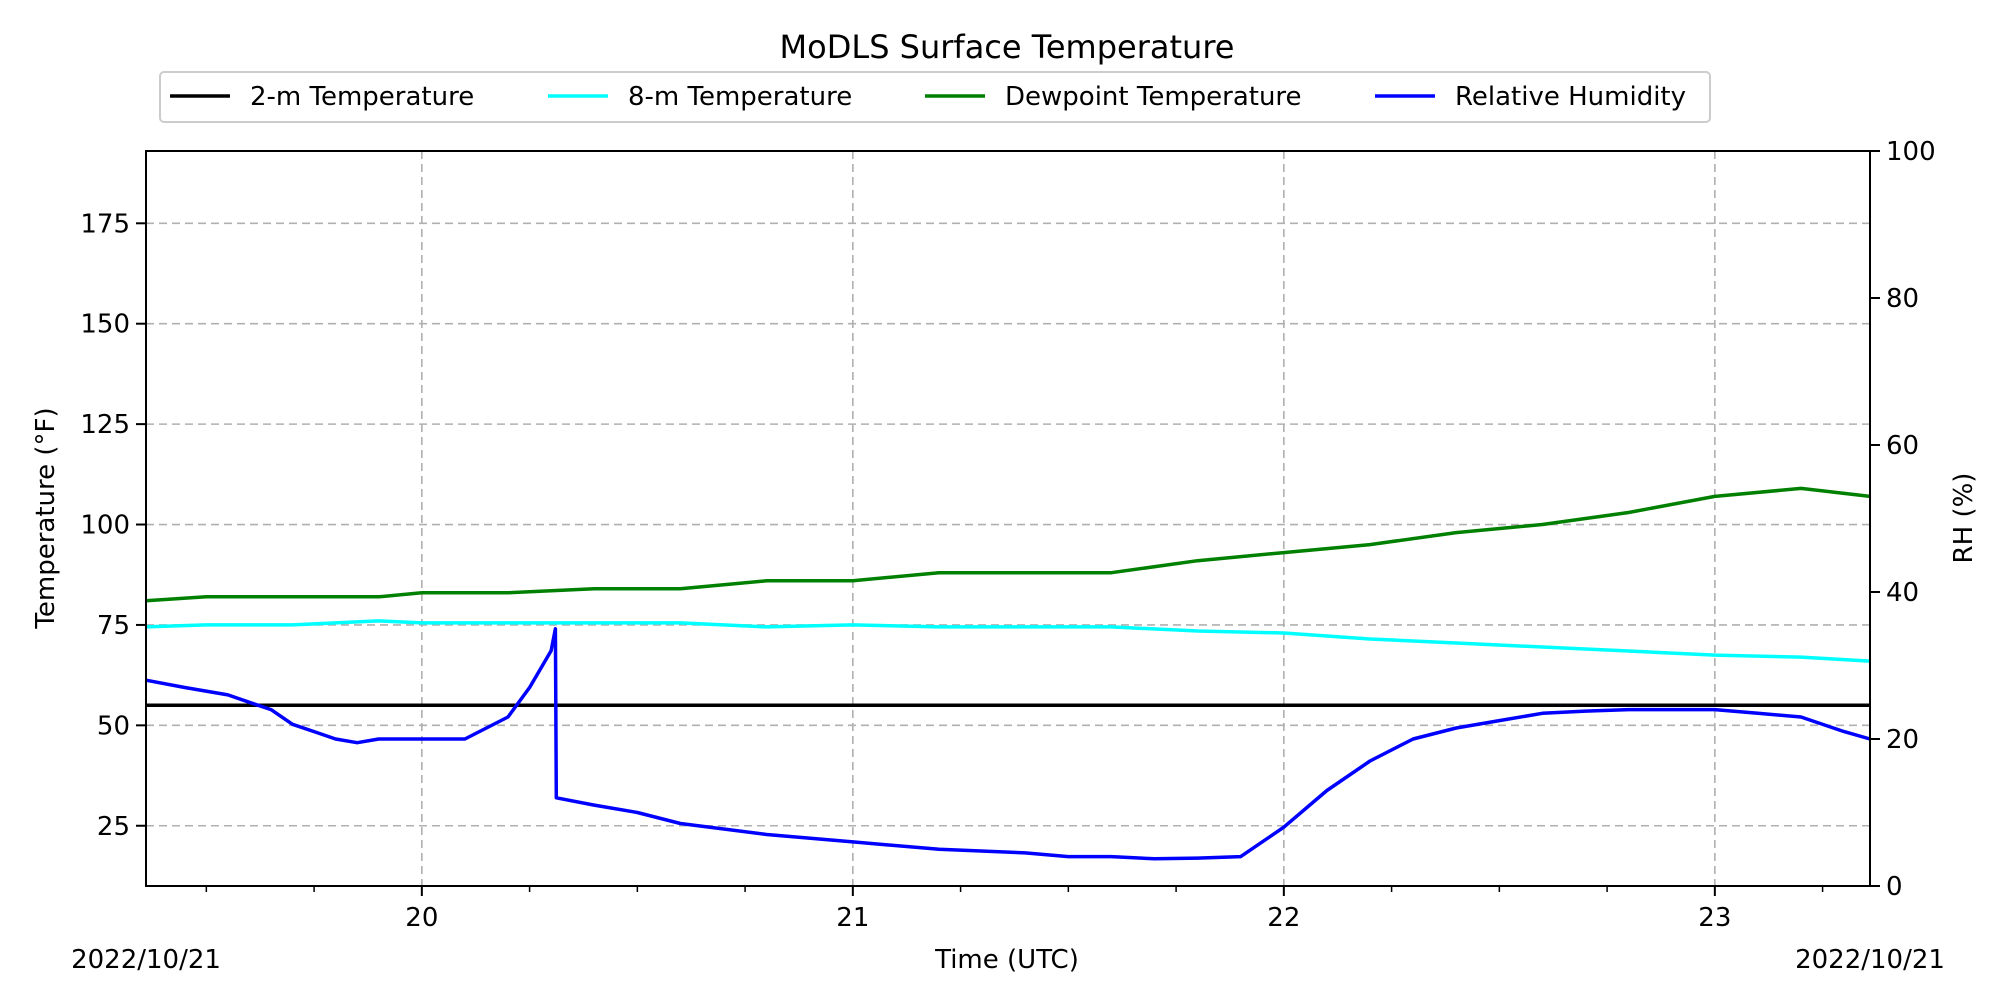  Describe the element at coordinates (105, 224) in the screenshot. I see `y-tick-label: 175` at that location.